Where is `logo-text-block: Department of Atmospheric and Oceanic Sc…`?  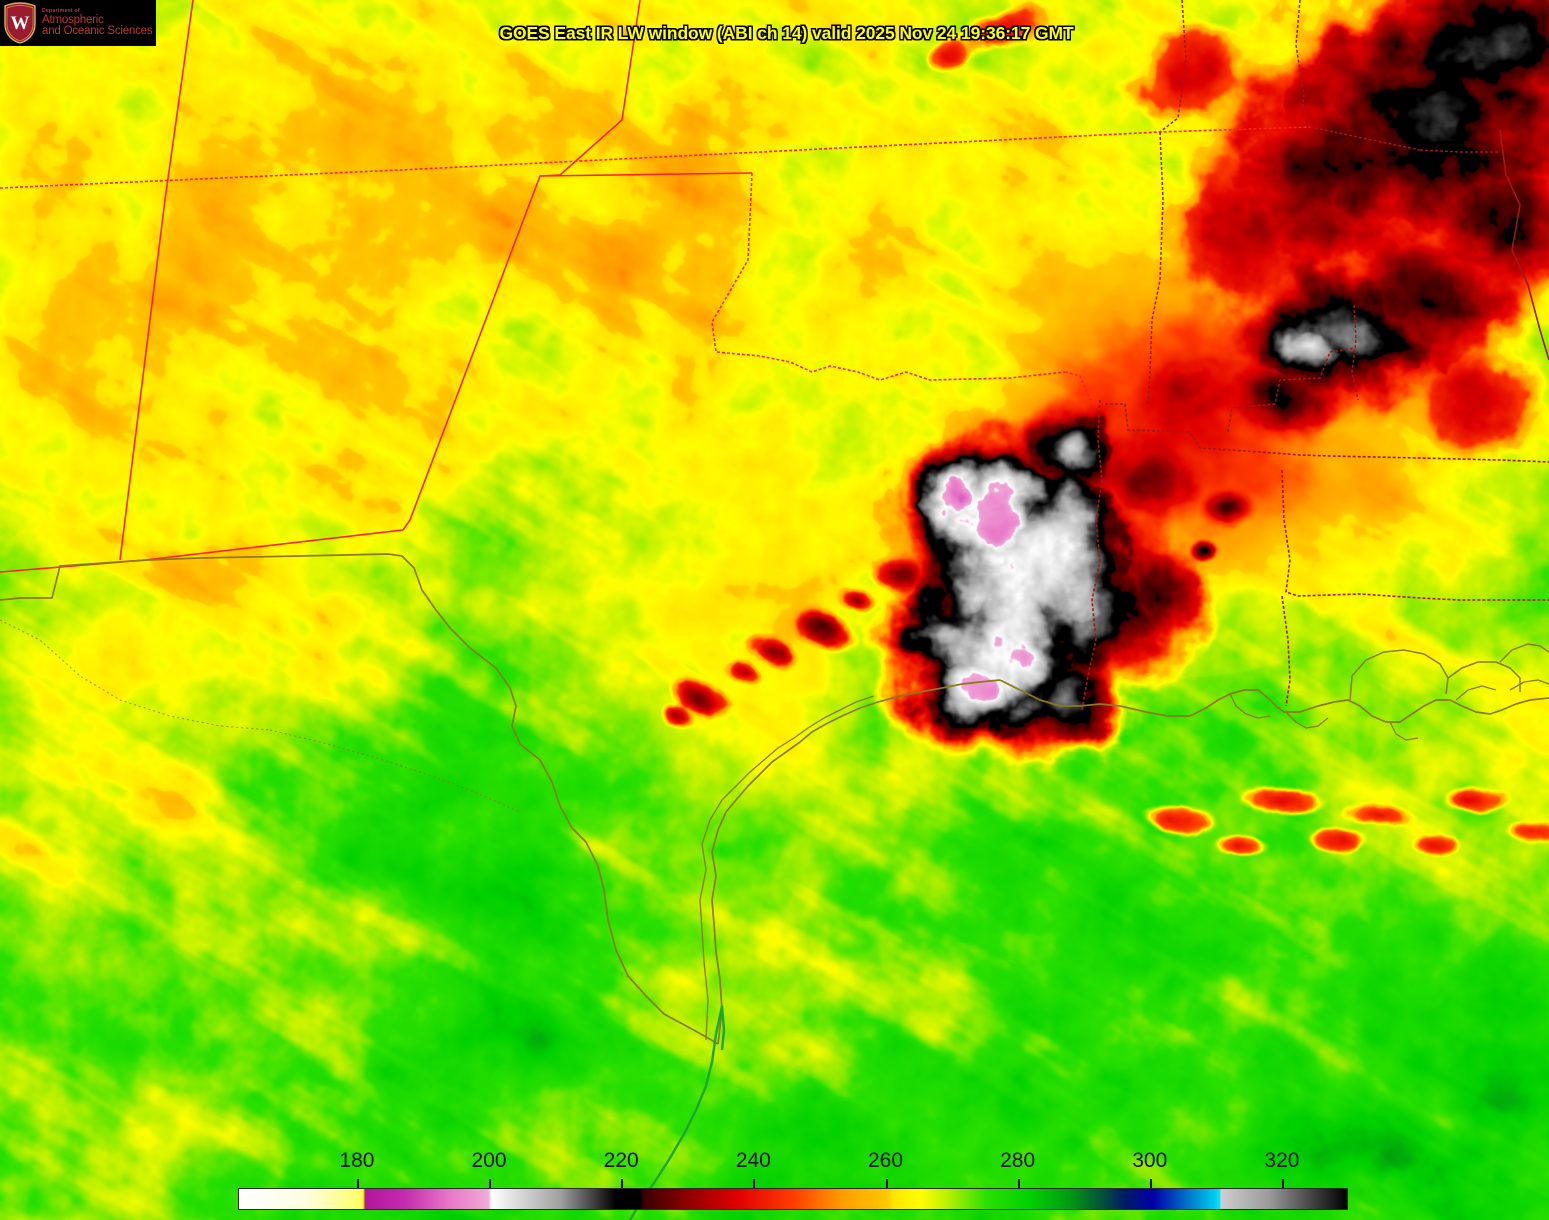
logo-text-block: Department of Atmospheric and Oceanic Sc… is located at coordinates (97, 22).